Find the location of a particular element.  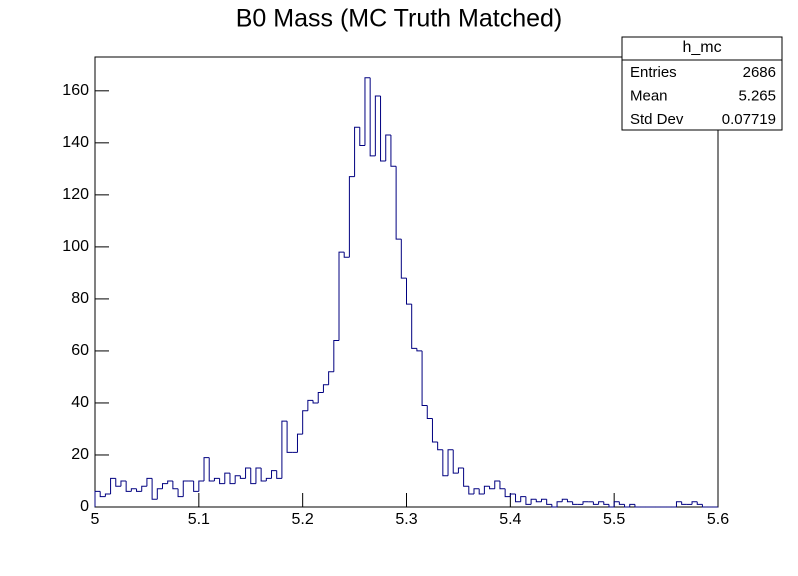

stats-value: 2686 is located at coordinates (759, 72).